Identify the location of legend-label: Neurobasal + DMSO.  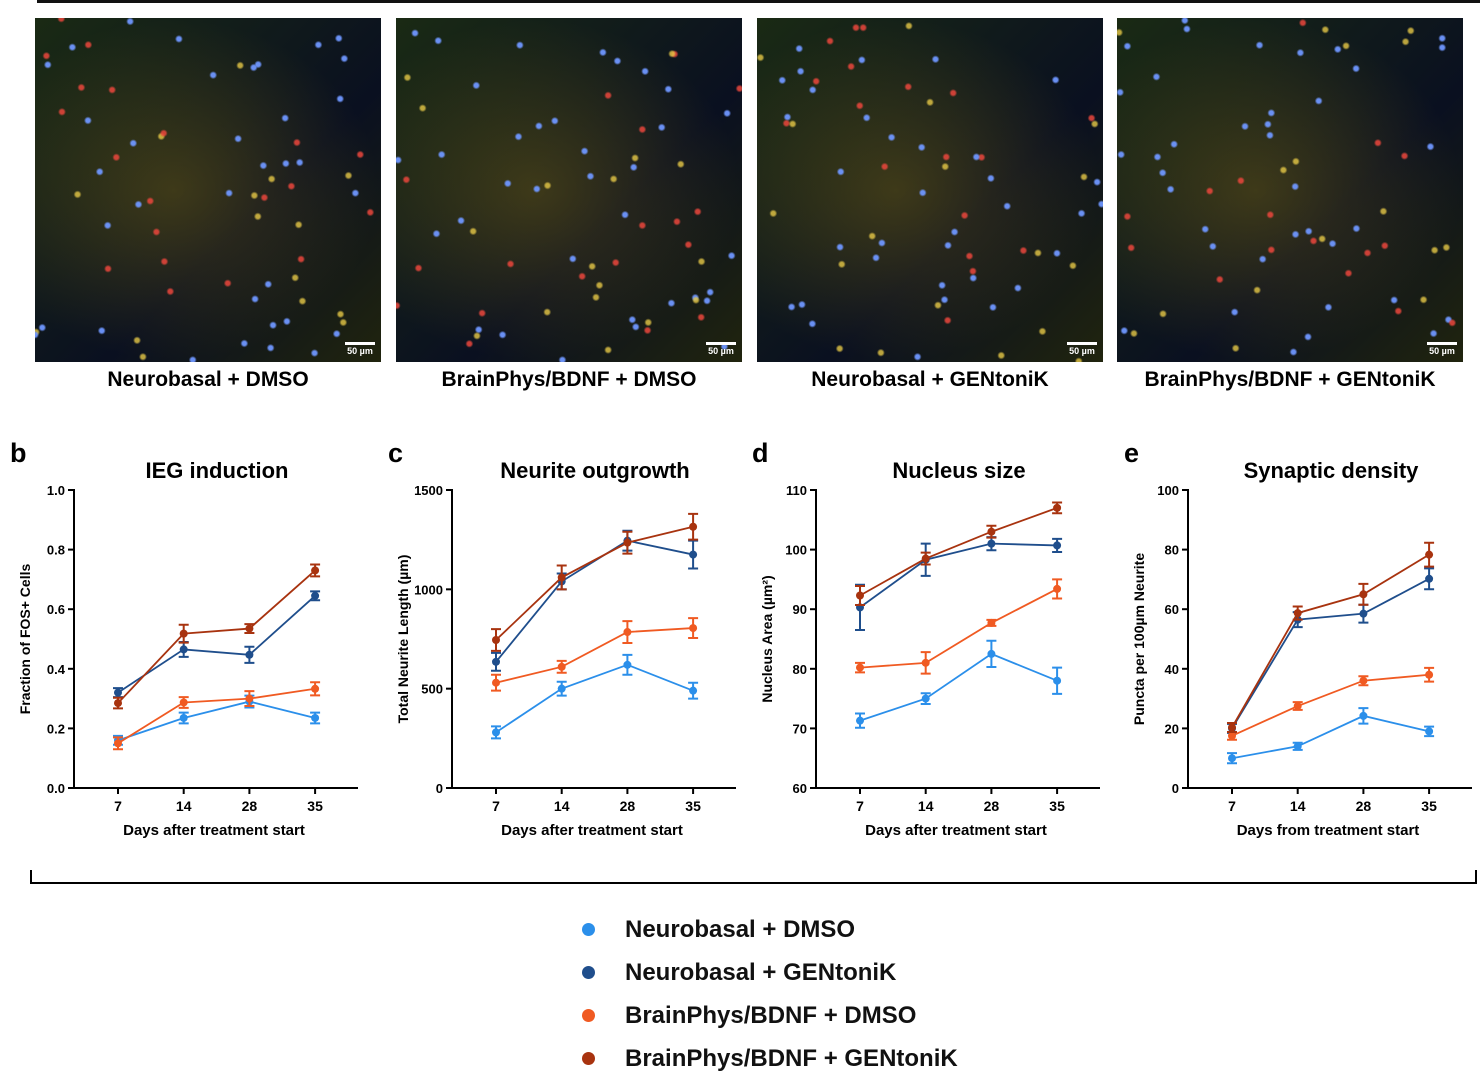
(740, 929).